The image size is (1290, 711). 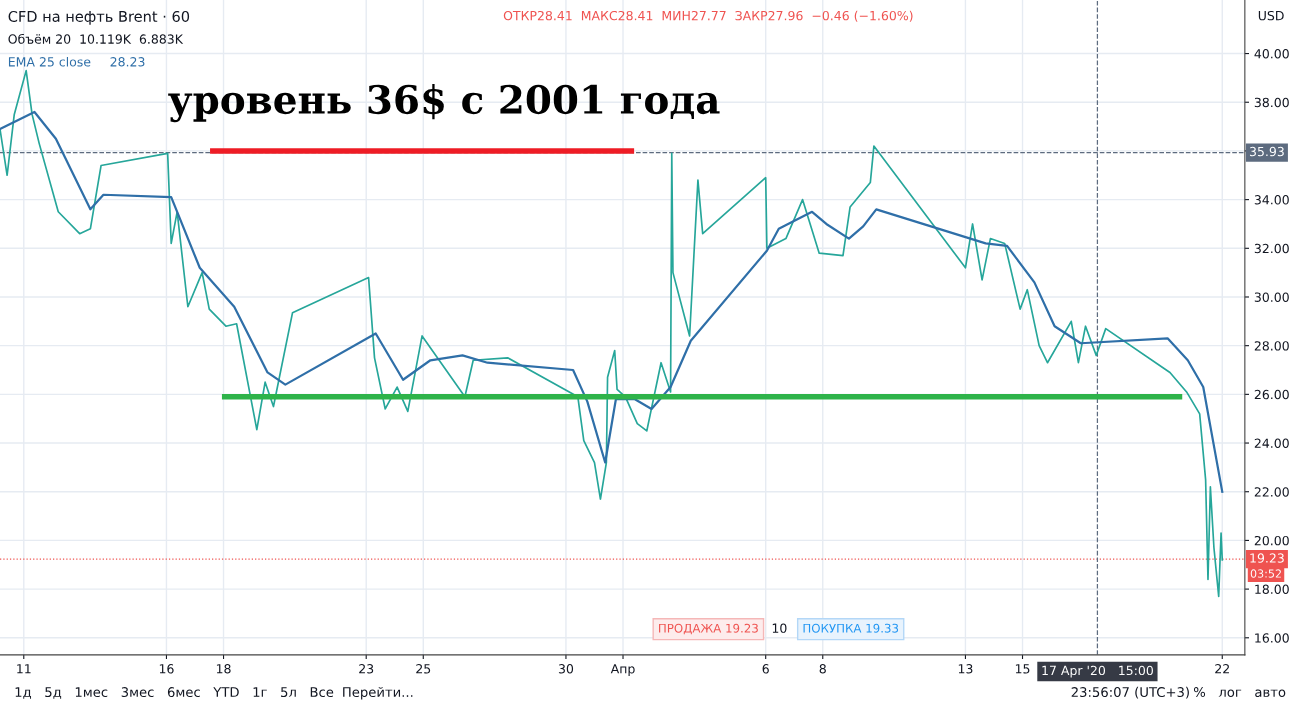 What do you see at coordinates (622, 670) in the screenshot?
I see `x-tick-label: Апр` at bounding box center [622, 670].